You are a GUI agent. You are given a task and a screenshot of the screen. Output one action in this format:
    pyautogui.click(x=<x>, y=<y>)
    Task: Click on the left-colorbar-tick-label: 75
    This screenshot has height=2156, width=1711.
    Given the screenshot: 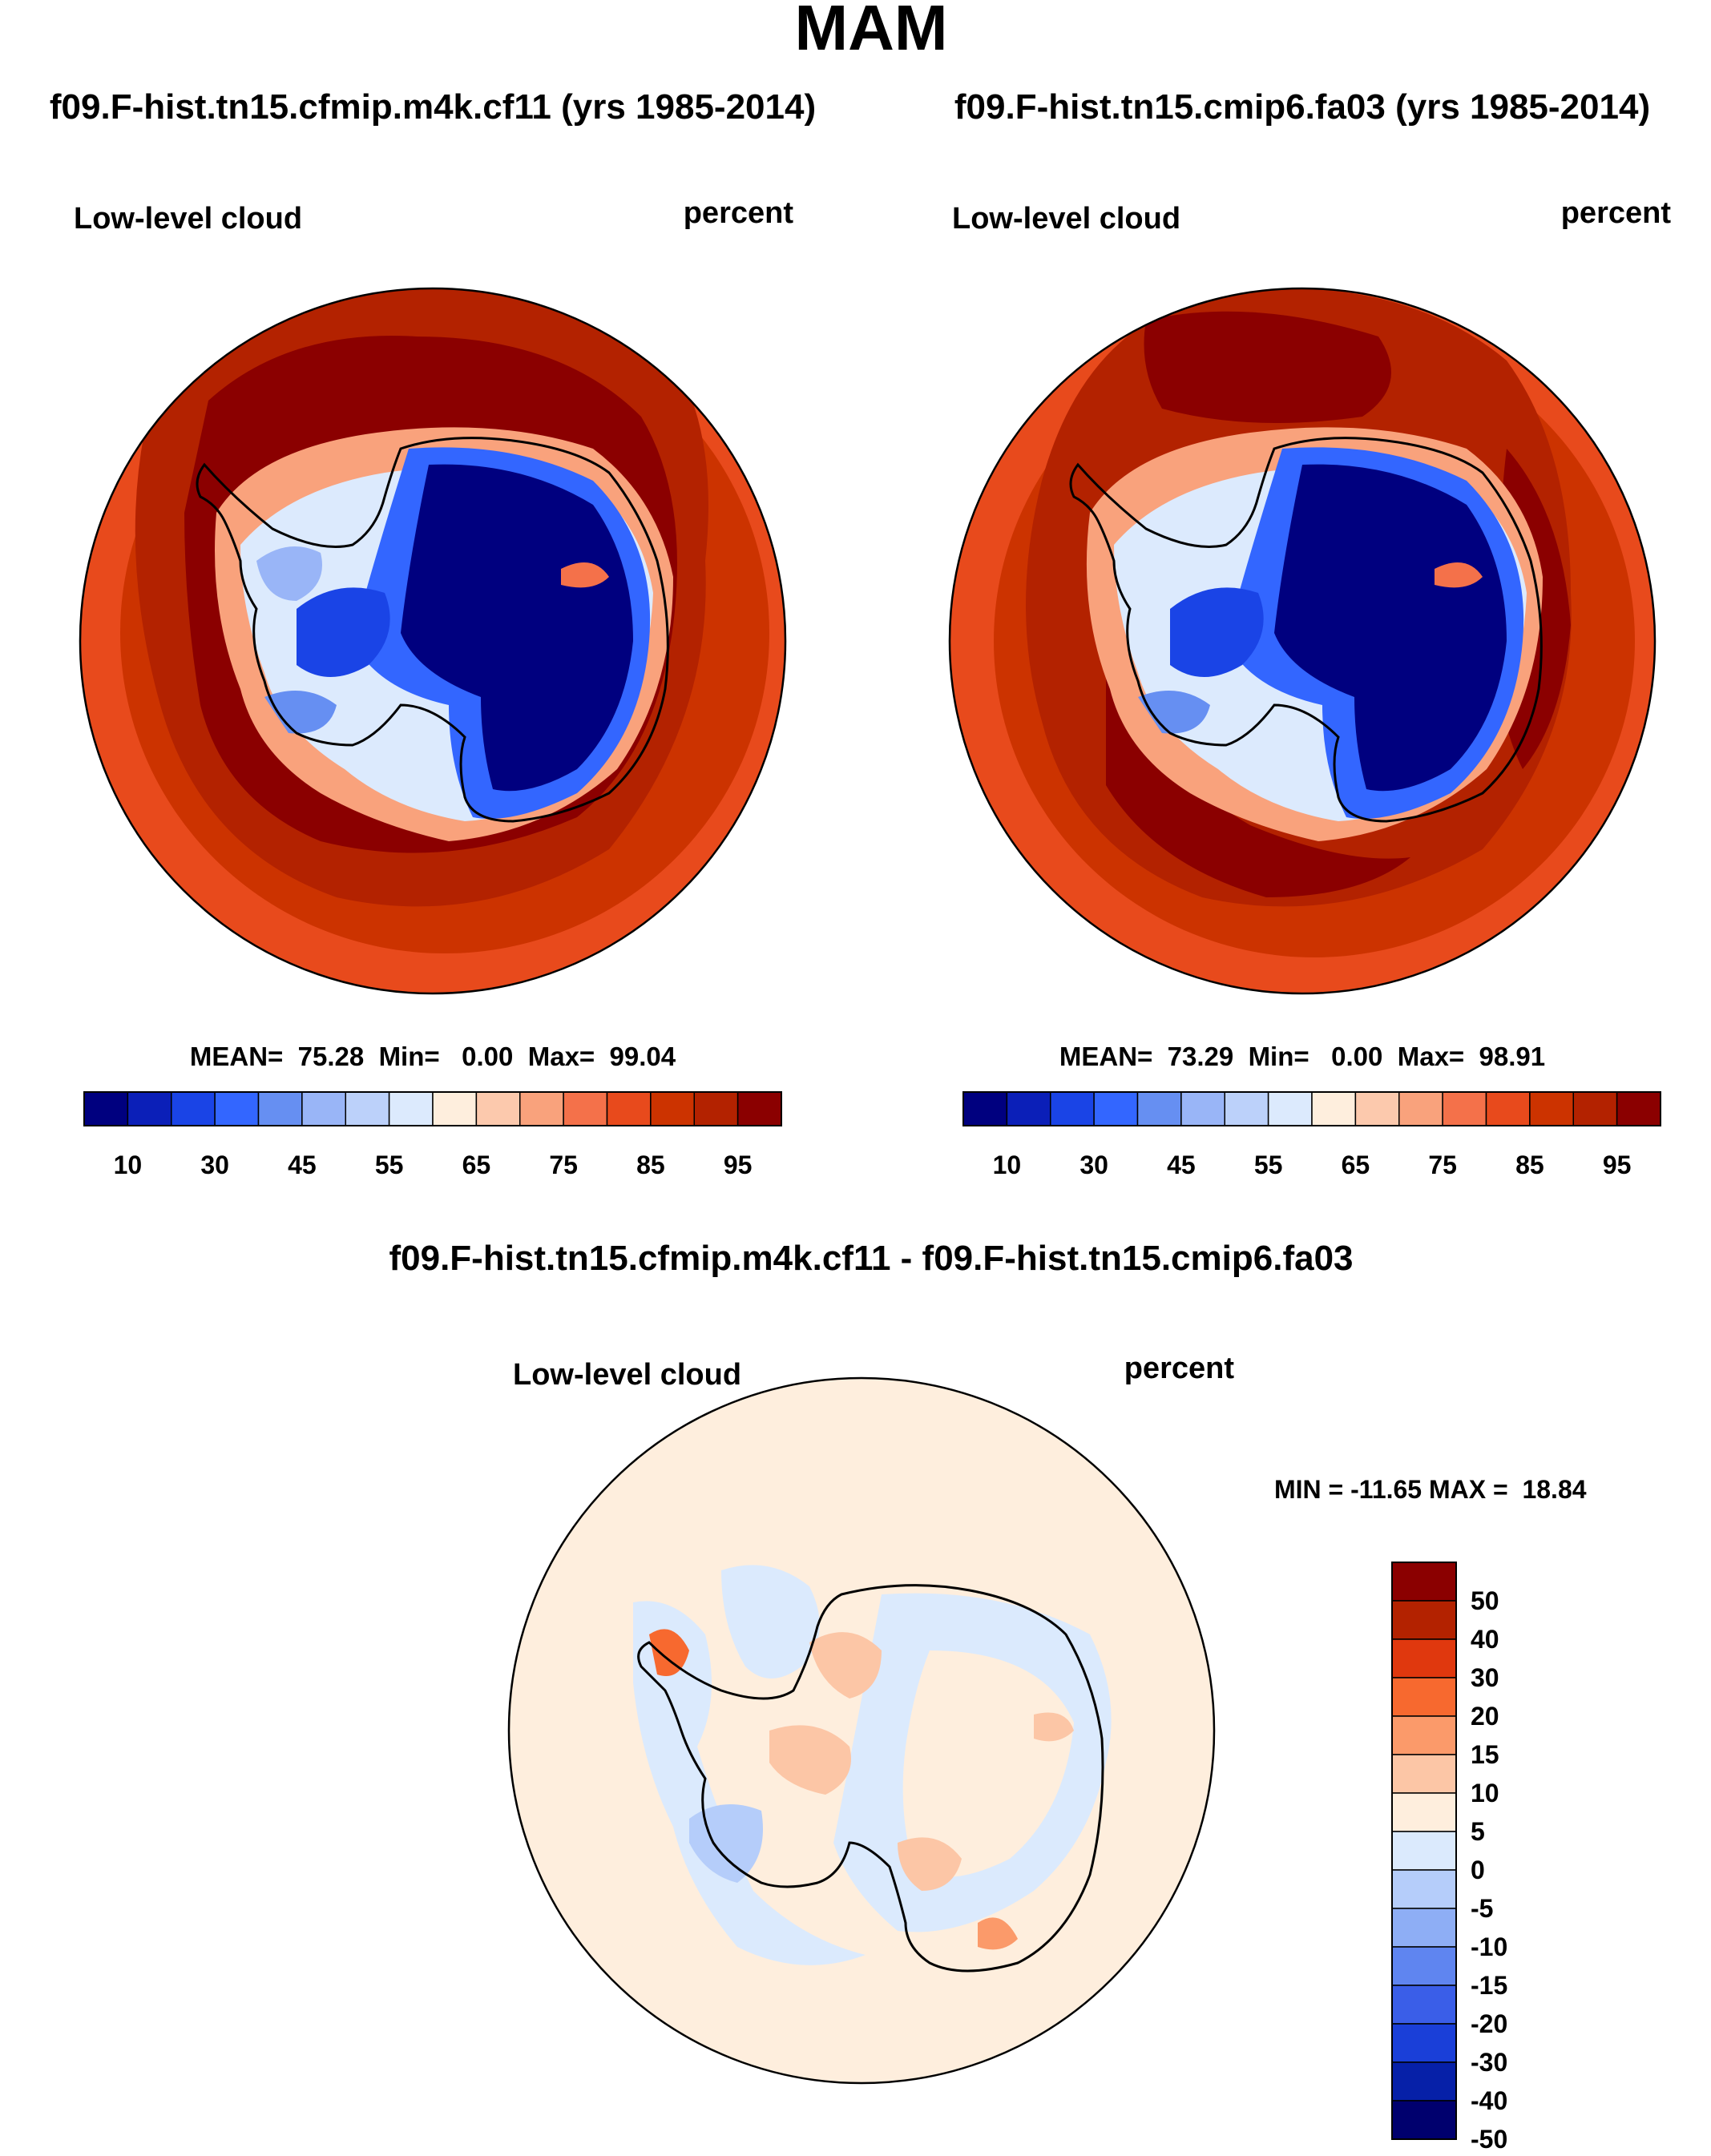 What is the action you would take?
    pyautogui.click(x=563, y=1165)
    